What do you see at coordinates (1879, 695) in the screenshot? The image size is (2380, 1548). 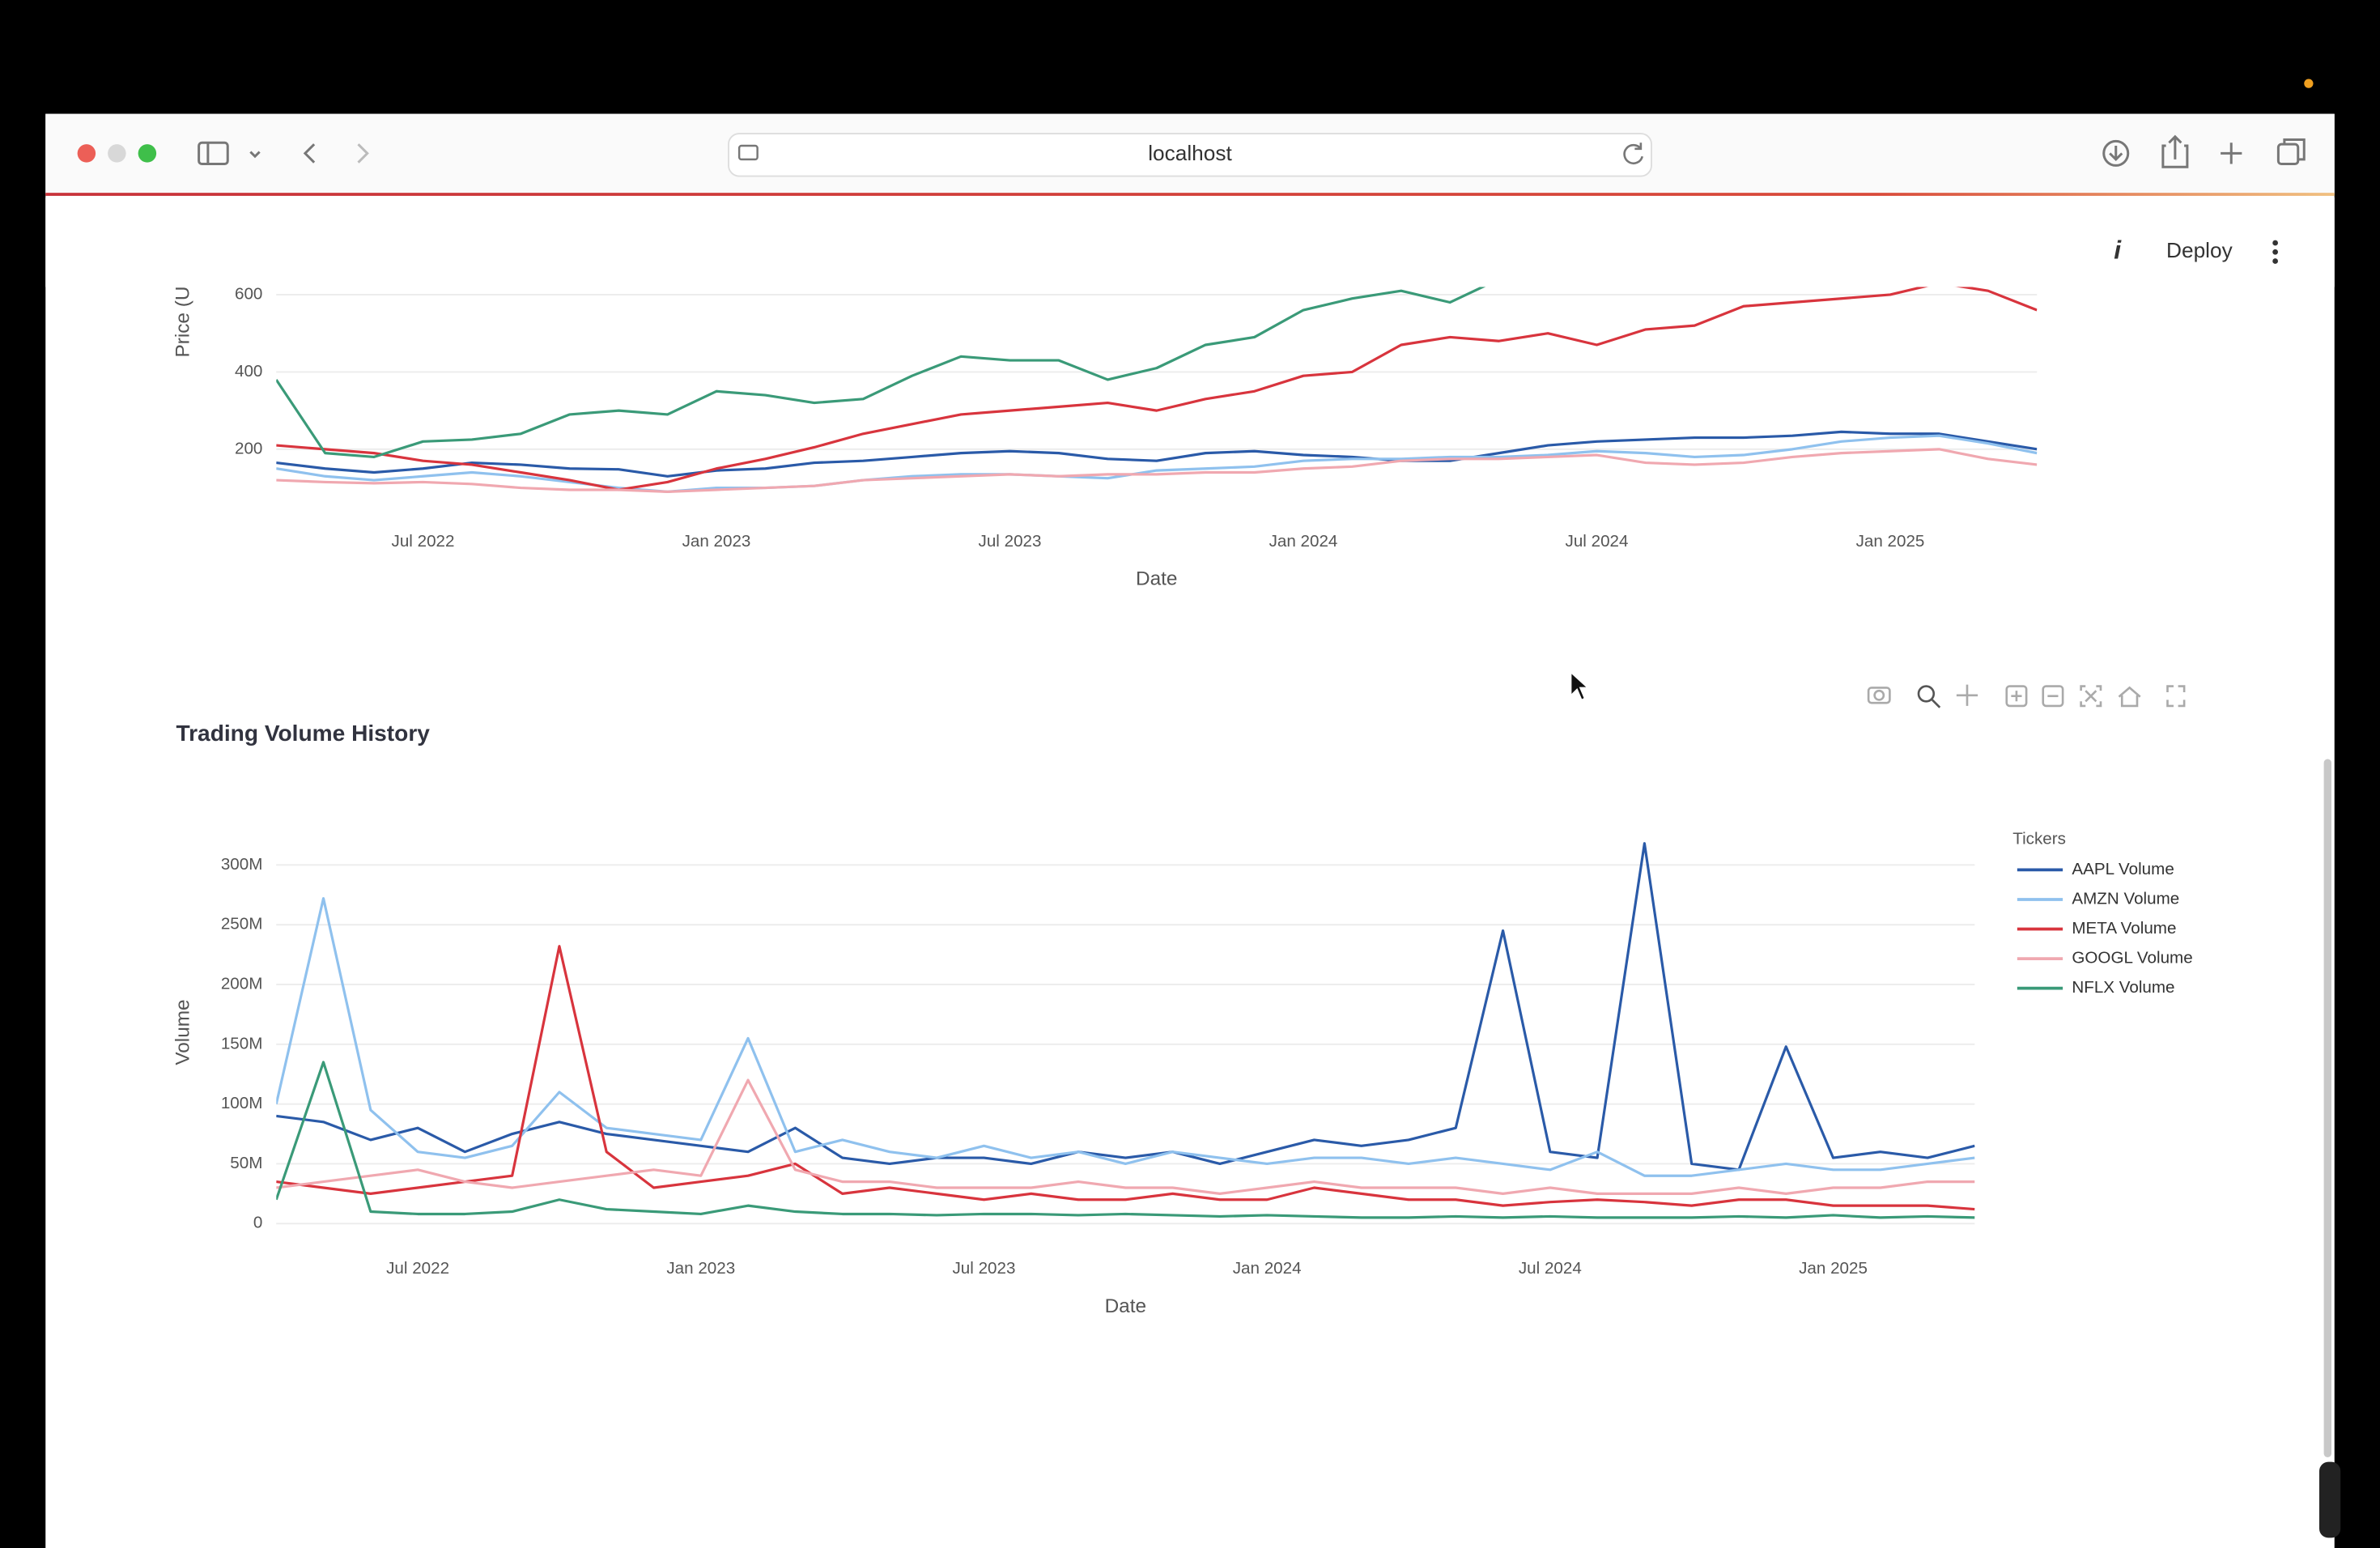 I see `camera-button` at bounding box center [1879, 695].